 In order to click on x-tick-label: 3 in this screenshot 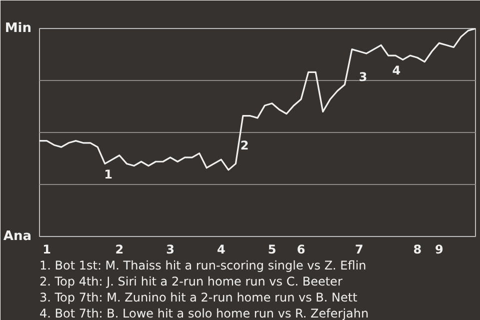, I will do `click(170, 249)`.